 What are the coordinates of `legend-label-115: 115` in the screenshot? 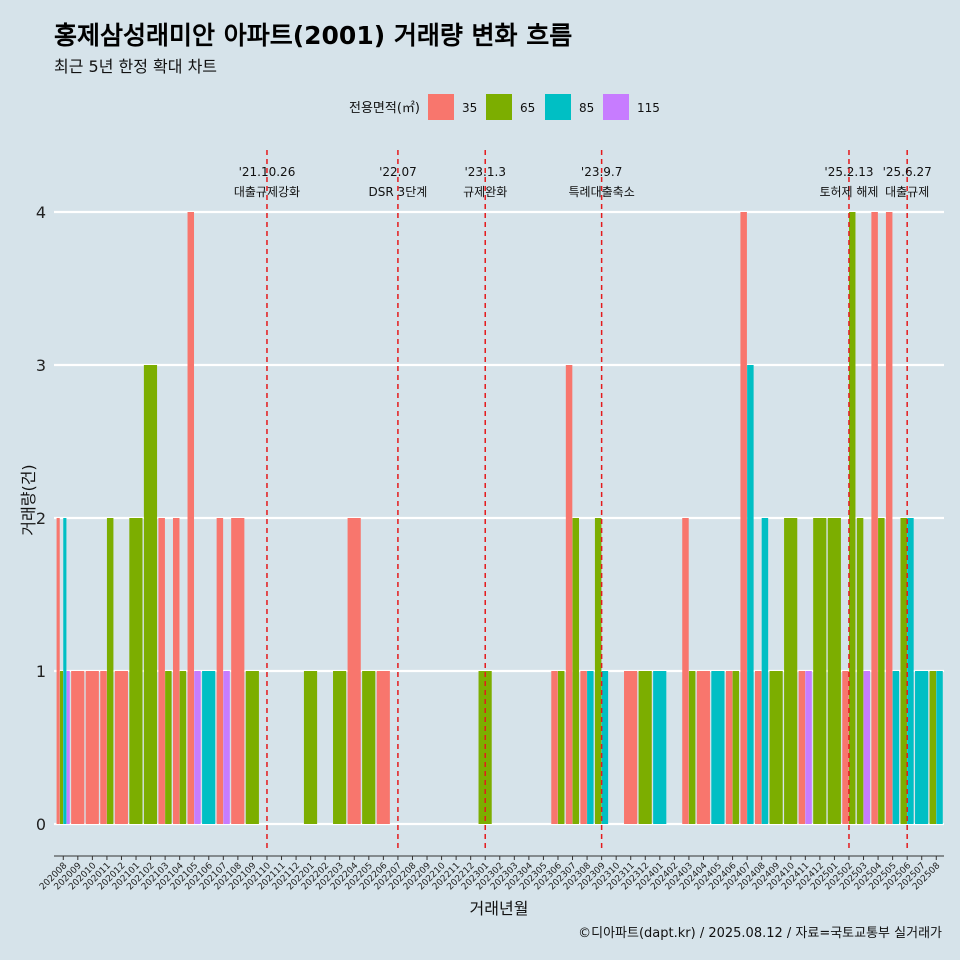 It's located at (648, 108).